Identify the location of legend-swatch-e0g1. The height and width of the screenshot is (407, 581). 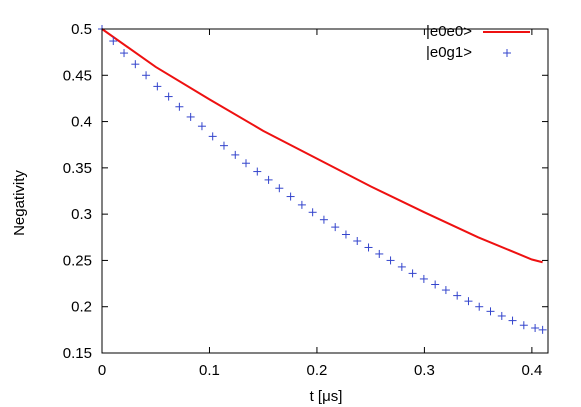
(507, 53).